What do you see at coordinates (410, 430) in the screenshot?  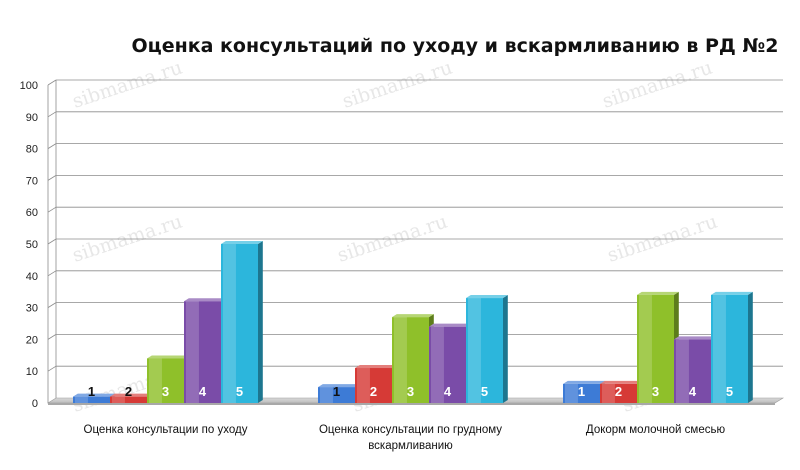 I see `x-category-label: Оценка консультации по грудному` at bounding box center [410, 430].